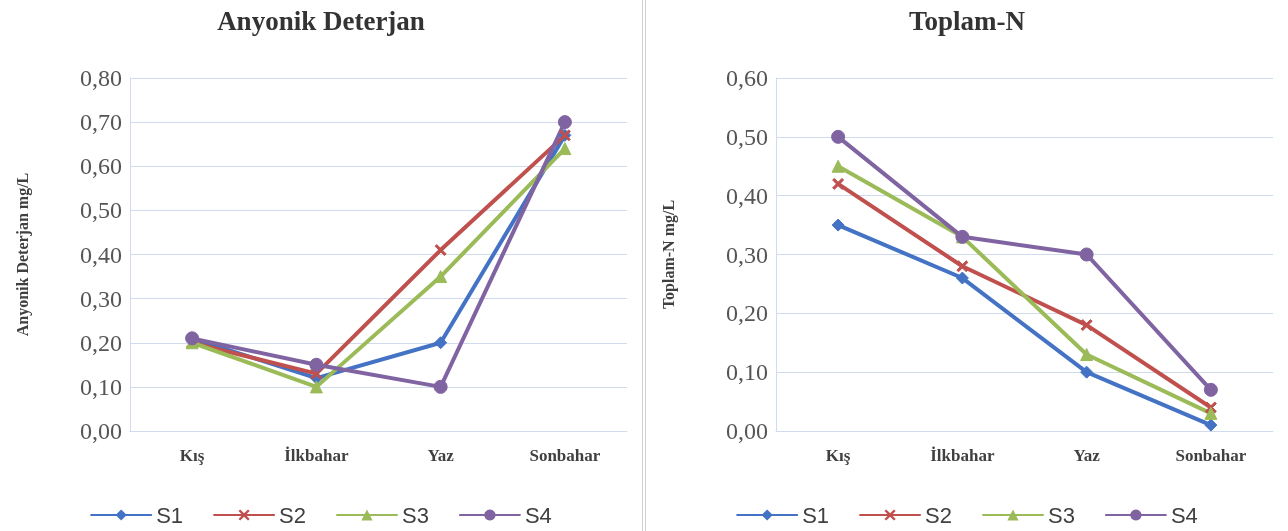  I want to click on chart-title: Anyonik Deterjan, so click(321, 20).